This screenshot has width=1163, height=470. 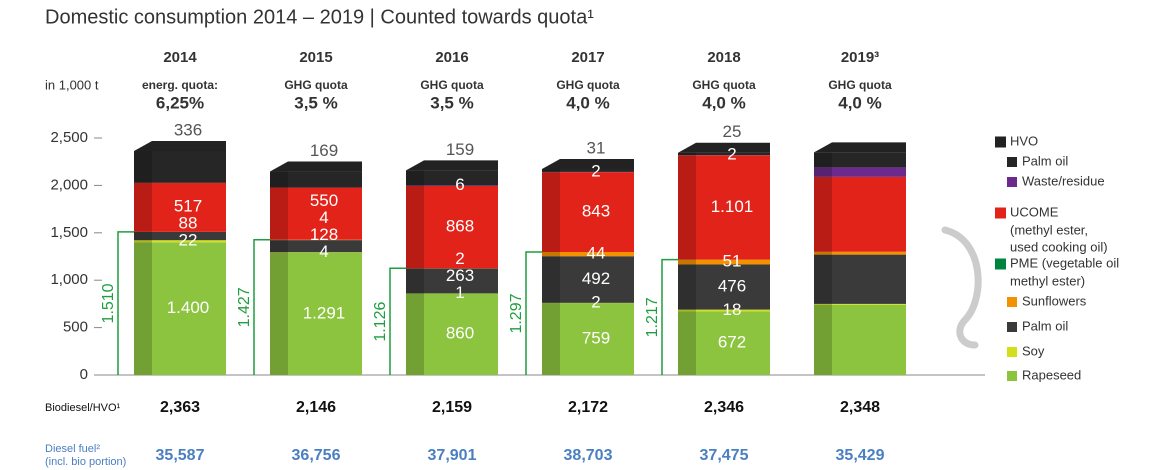 I want to click on diesel-value: 36,756, so click(x=316, y=455).